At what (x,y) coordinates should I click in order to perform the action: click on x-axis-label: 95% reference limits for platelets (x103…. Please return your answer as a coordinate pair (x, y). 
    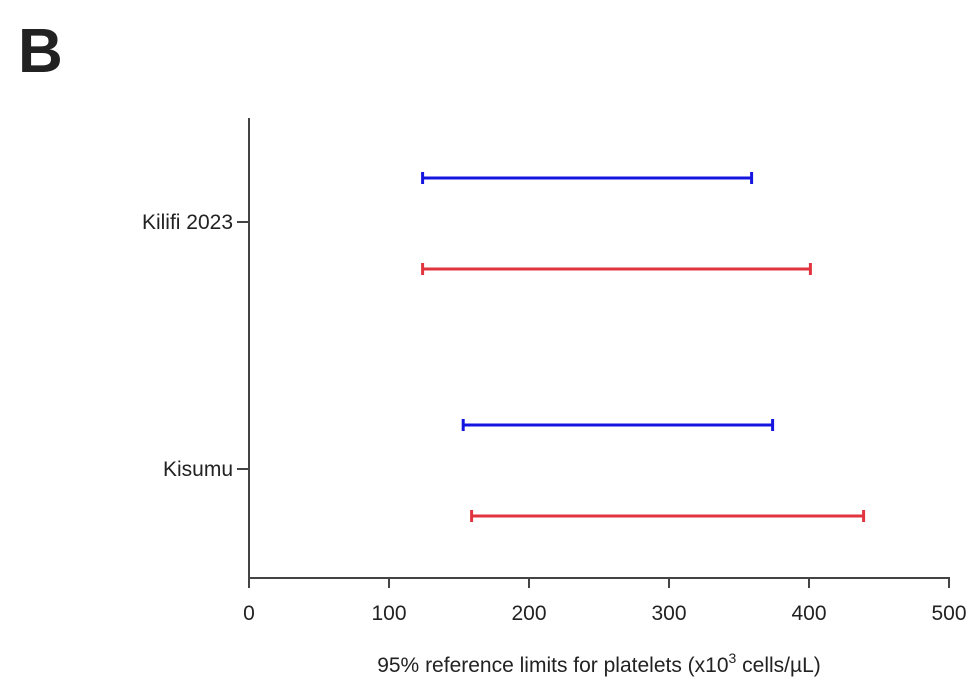
    Looking at the image, I should click on (599, 663).